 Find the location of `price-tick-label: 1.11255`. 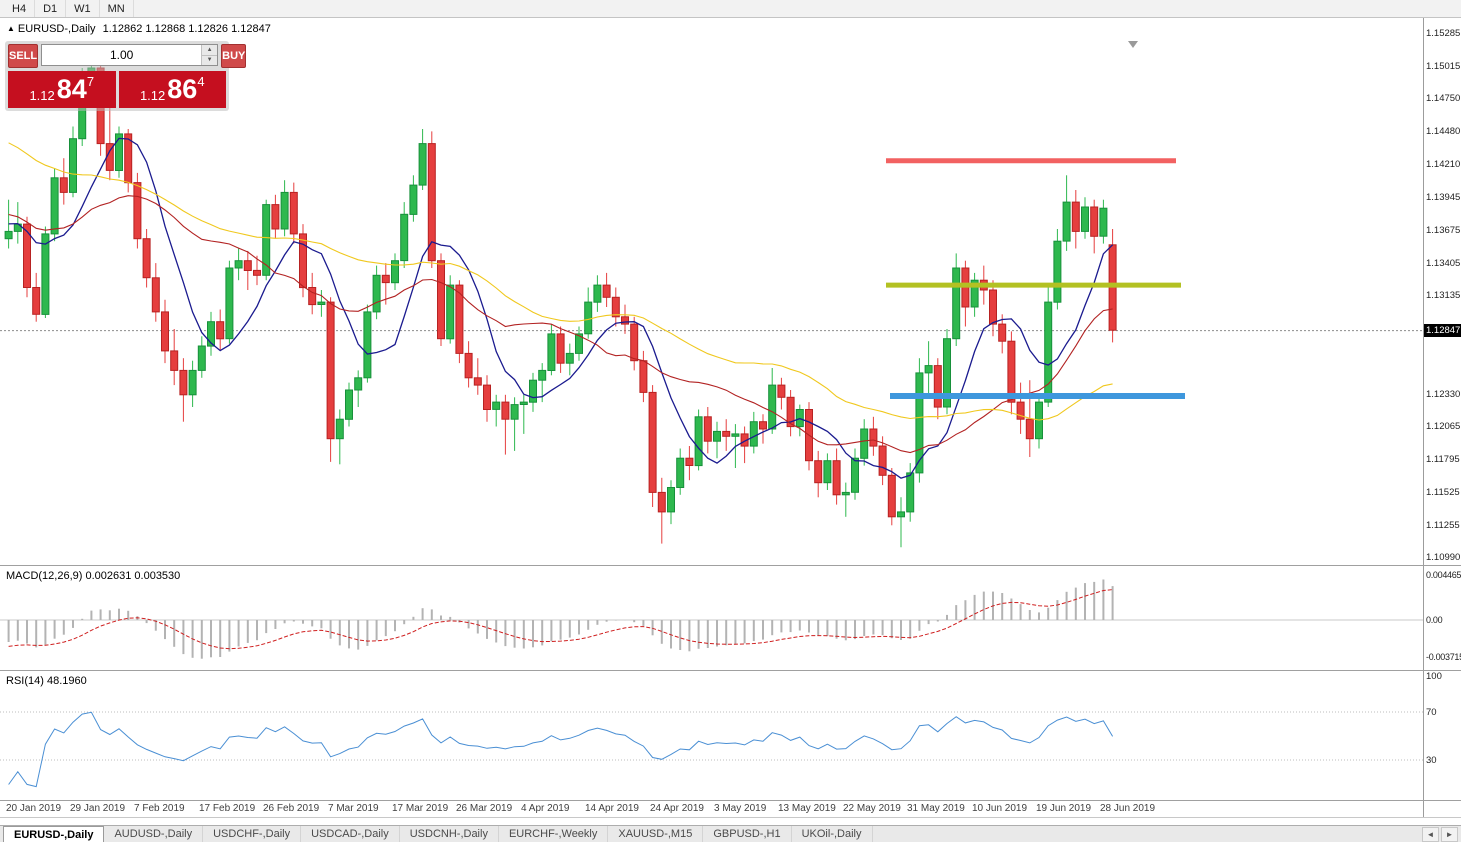

price-tick-label: 1.11255 is located at coordinates (1443, 525).